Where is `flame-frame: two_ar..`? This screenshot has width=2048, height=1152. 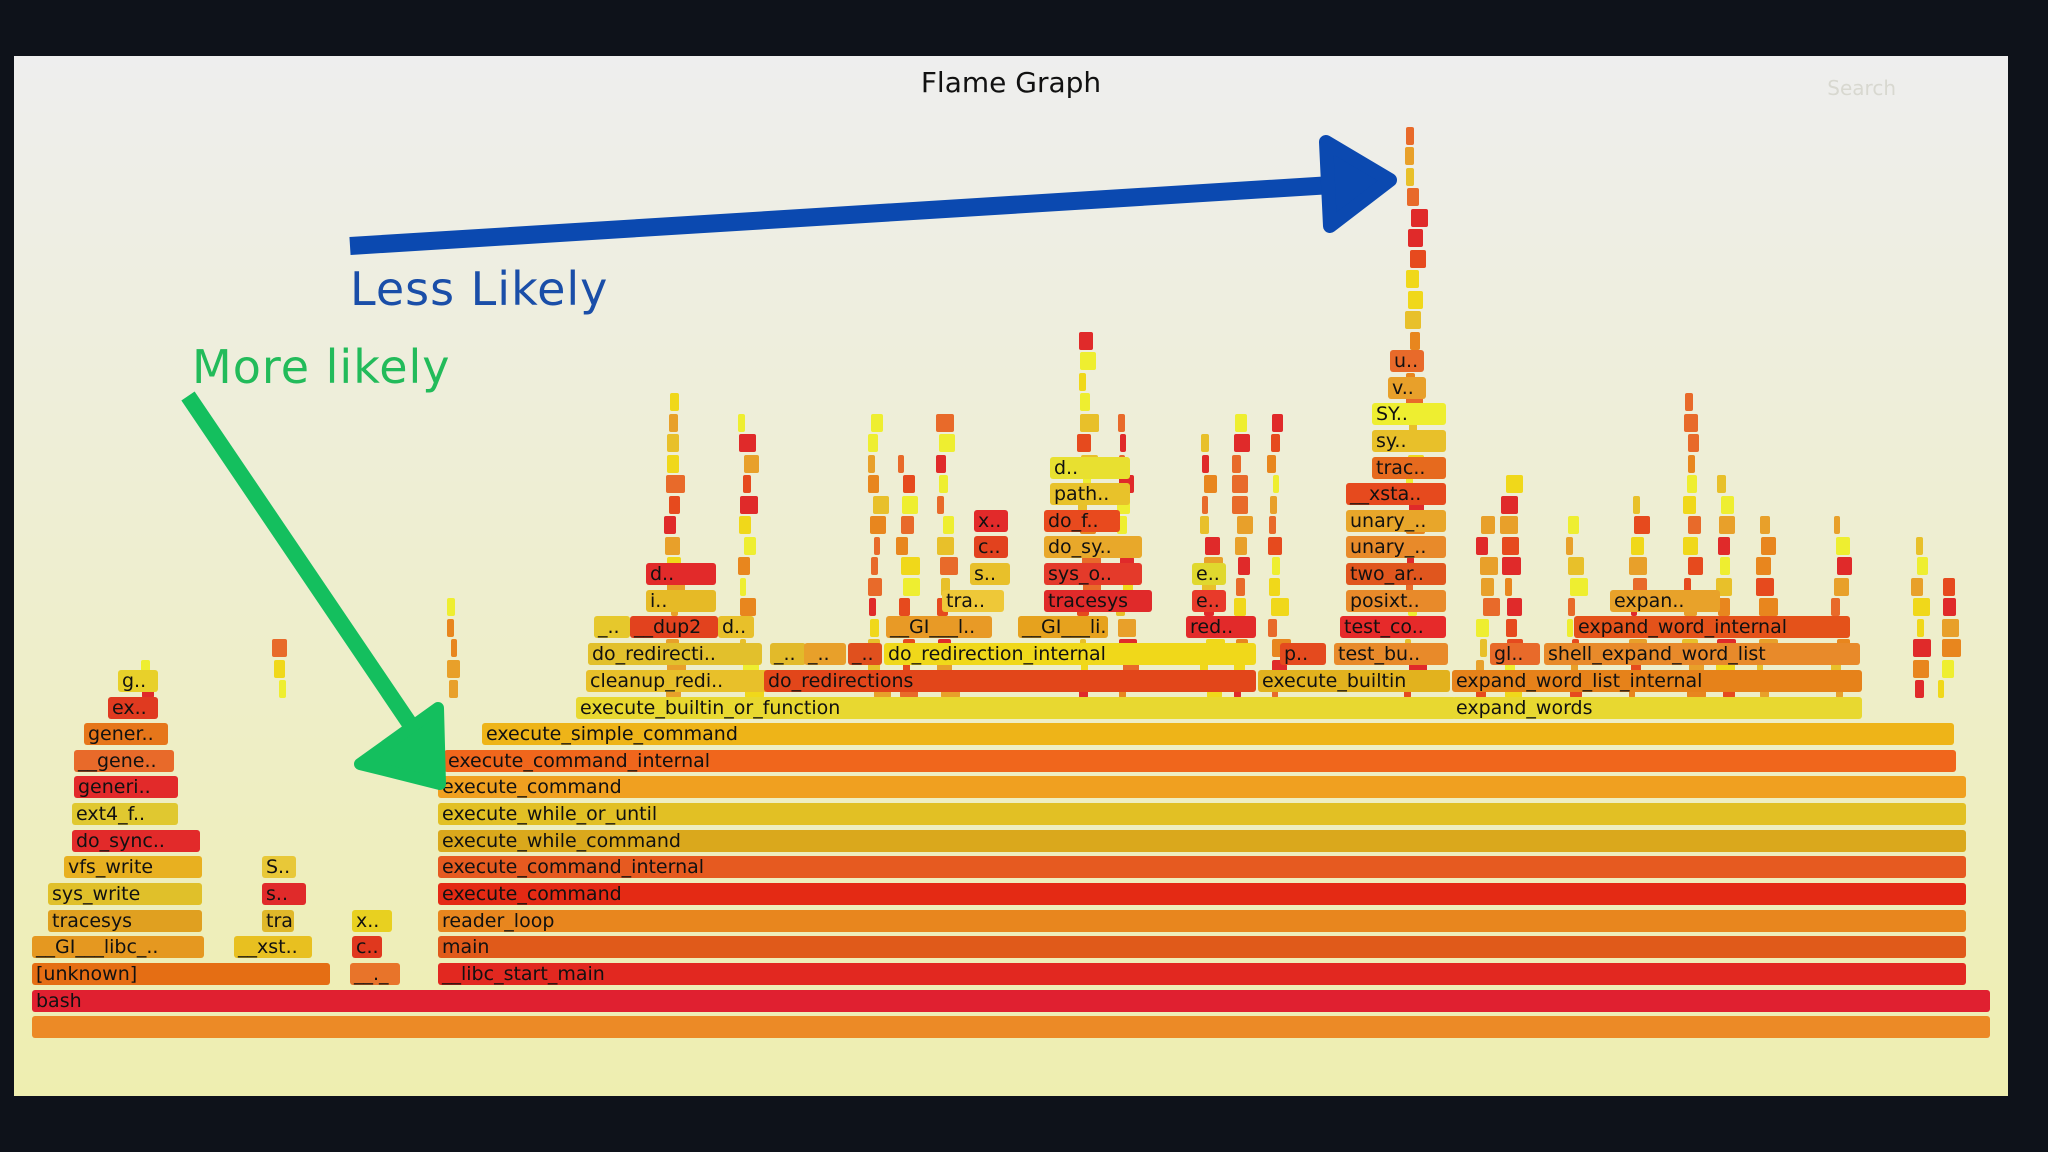 flame-frame: two_ar.. is located at coordinates (1396, 574).